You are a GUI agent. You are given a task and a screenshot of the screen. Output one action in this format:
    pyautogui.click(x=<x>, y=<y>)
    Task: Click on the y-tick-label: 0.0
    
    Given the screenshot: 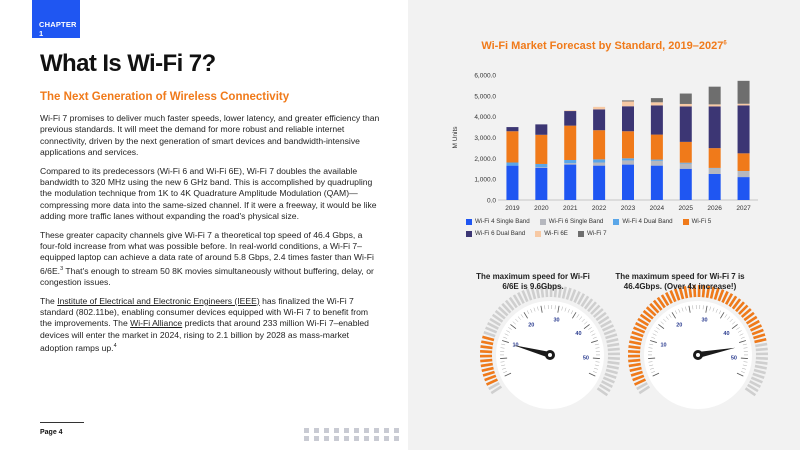 What is the action you would take?
    pyautogui.click(x=491, y=201)
    